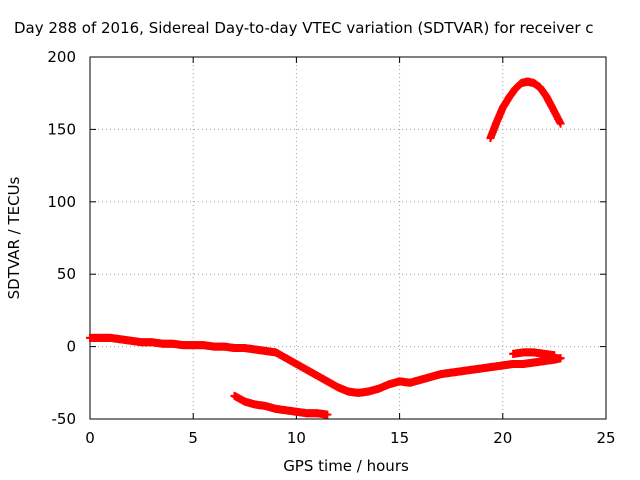 Image resolution: width=640 pixels, height=480 pixels. What do you see at coordinates (346, 466) in the screenshot?
I see `x-axis-label: GPS time / hours` at bounding box center [346, 466].